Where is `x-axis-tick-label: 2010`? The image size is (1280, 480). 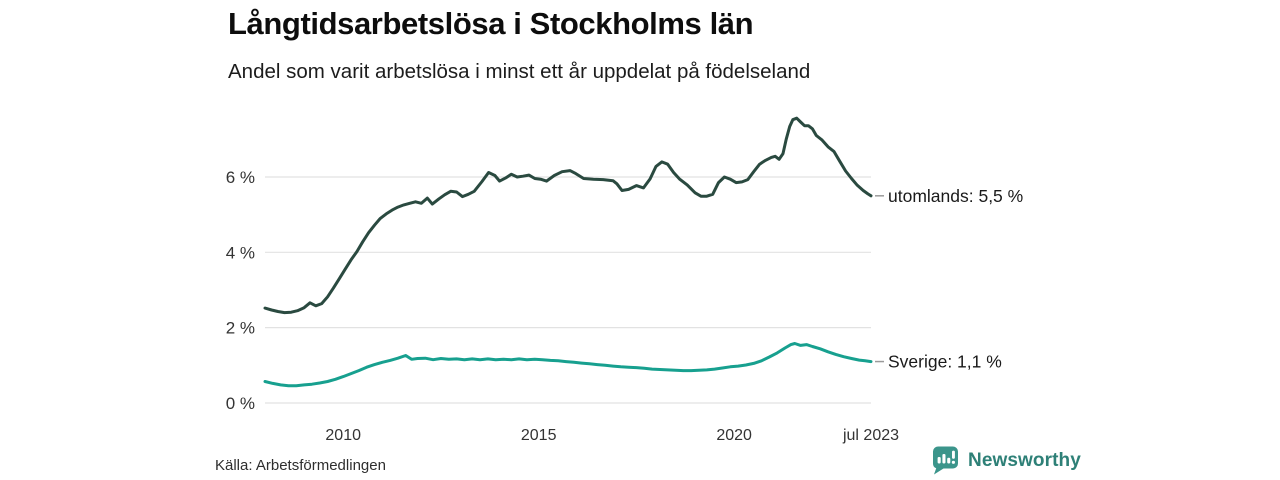 x-axis-tick-label: 2010 is located at coordinates (343, 435).